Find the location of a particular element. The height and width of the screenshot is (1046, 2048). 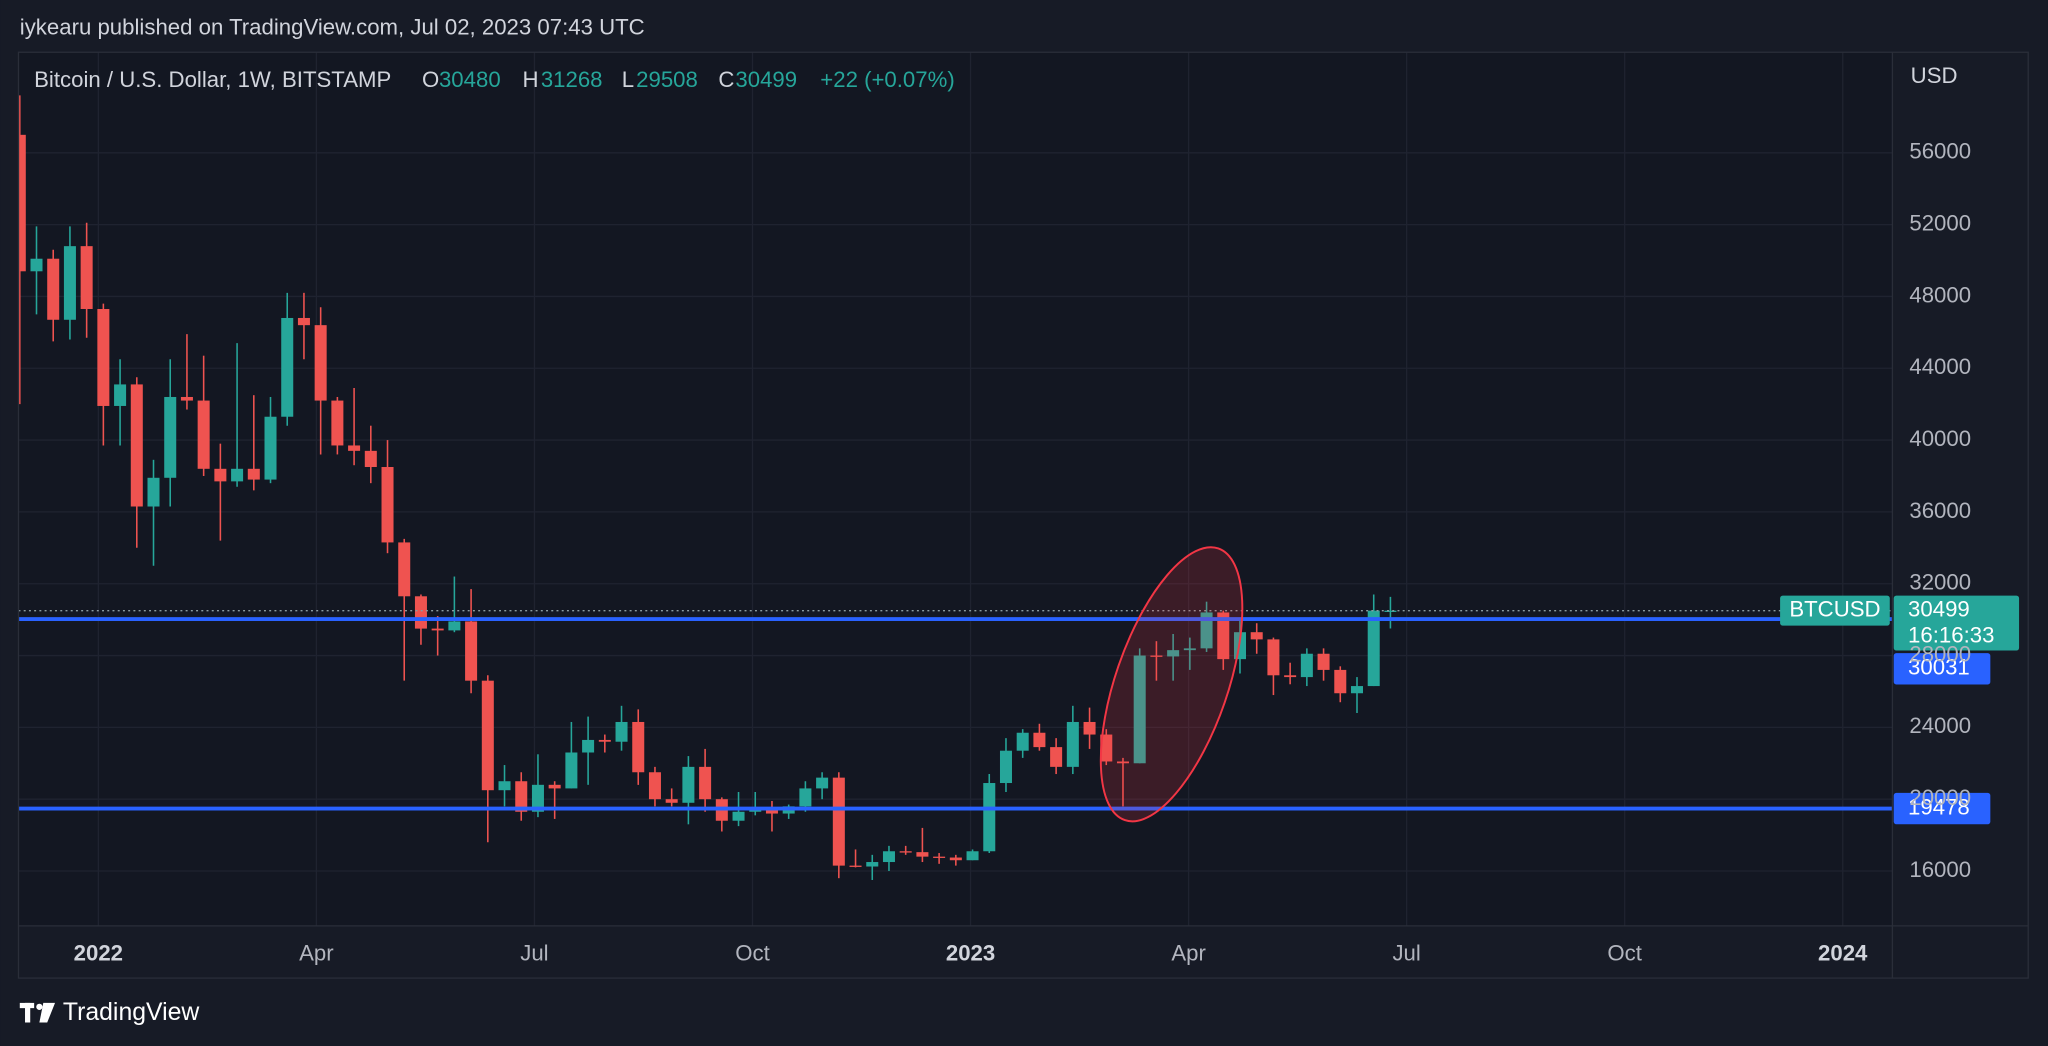

symbol-label: BTCUSD is located at coordinates (1834, 609).